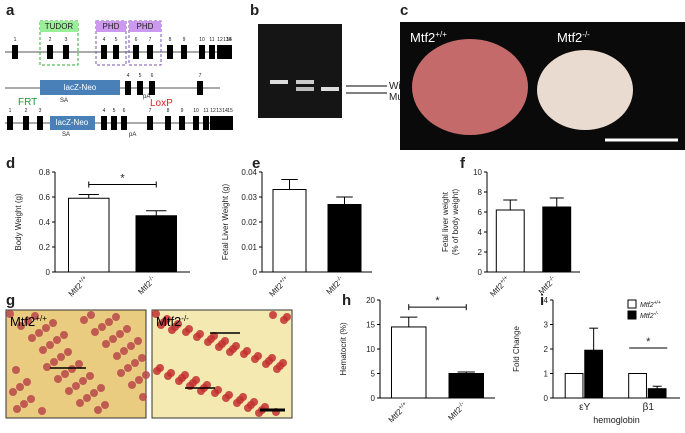  What do you see at coordinates (136, 40) in the screenshot?
I see `exon-number: 6` at bounding box center [136, 40].